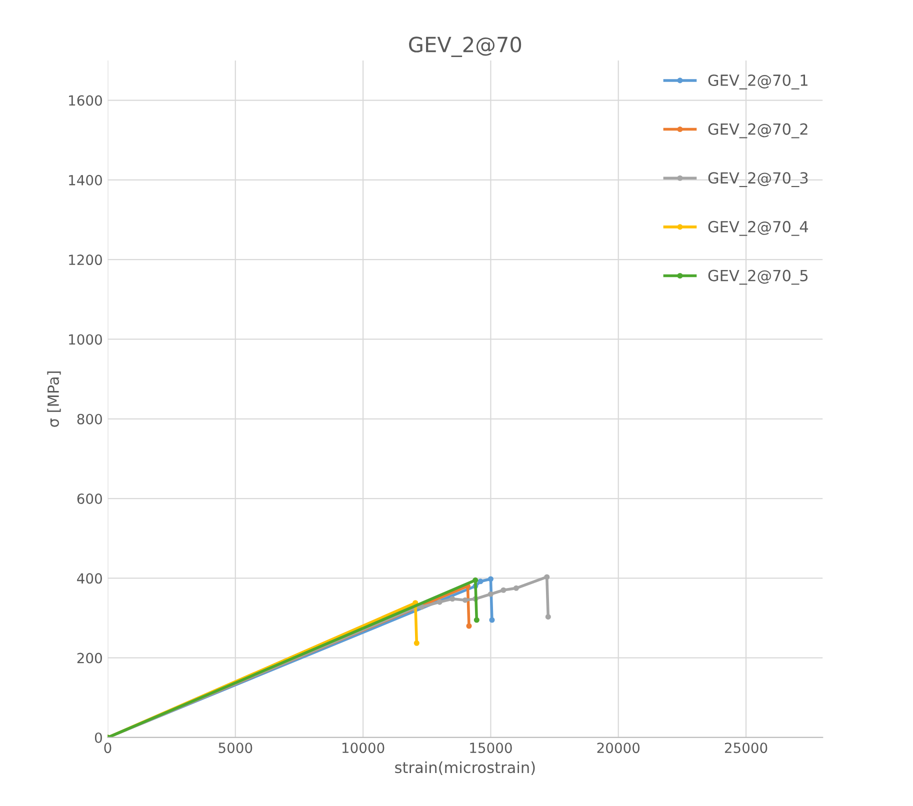  I want to click on x-axis-title: strain(microstrain), so click(465, 768).